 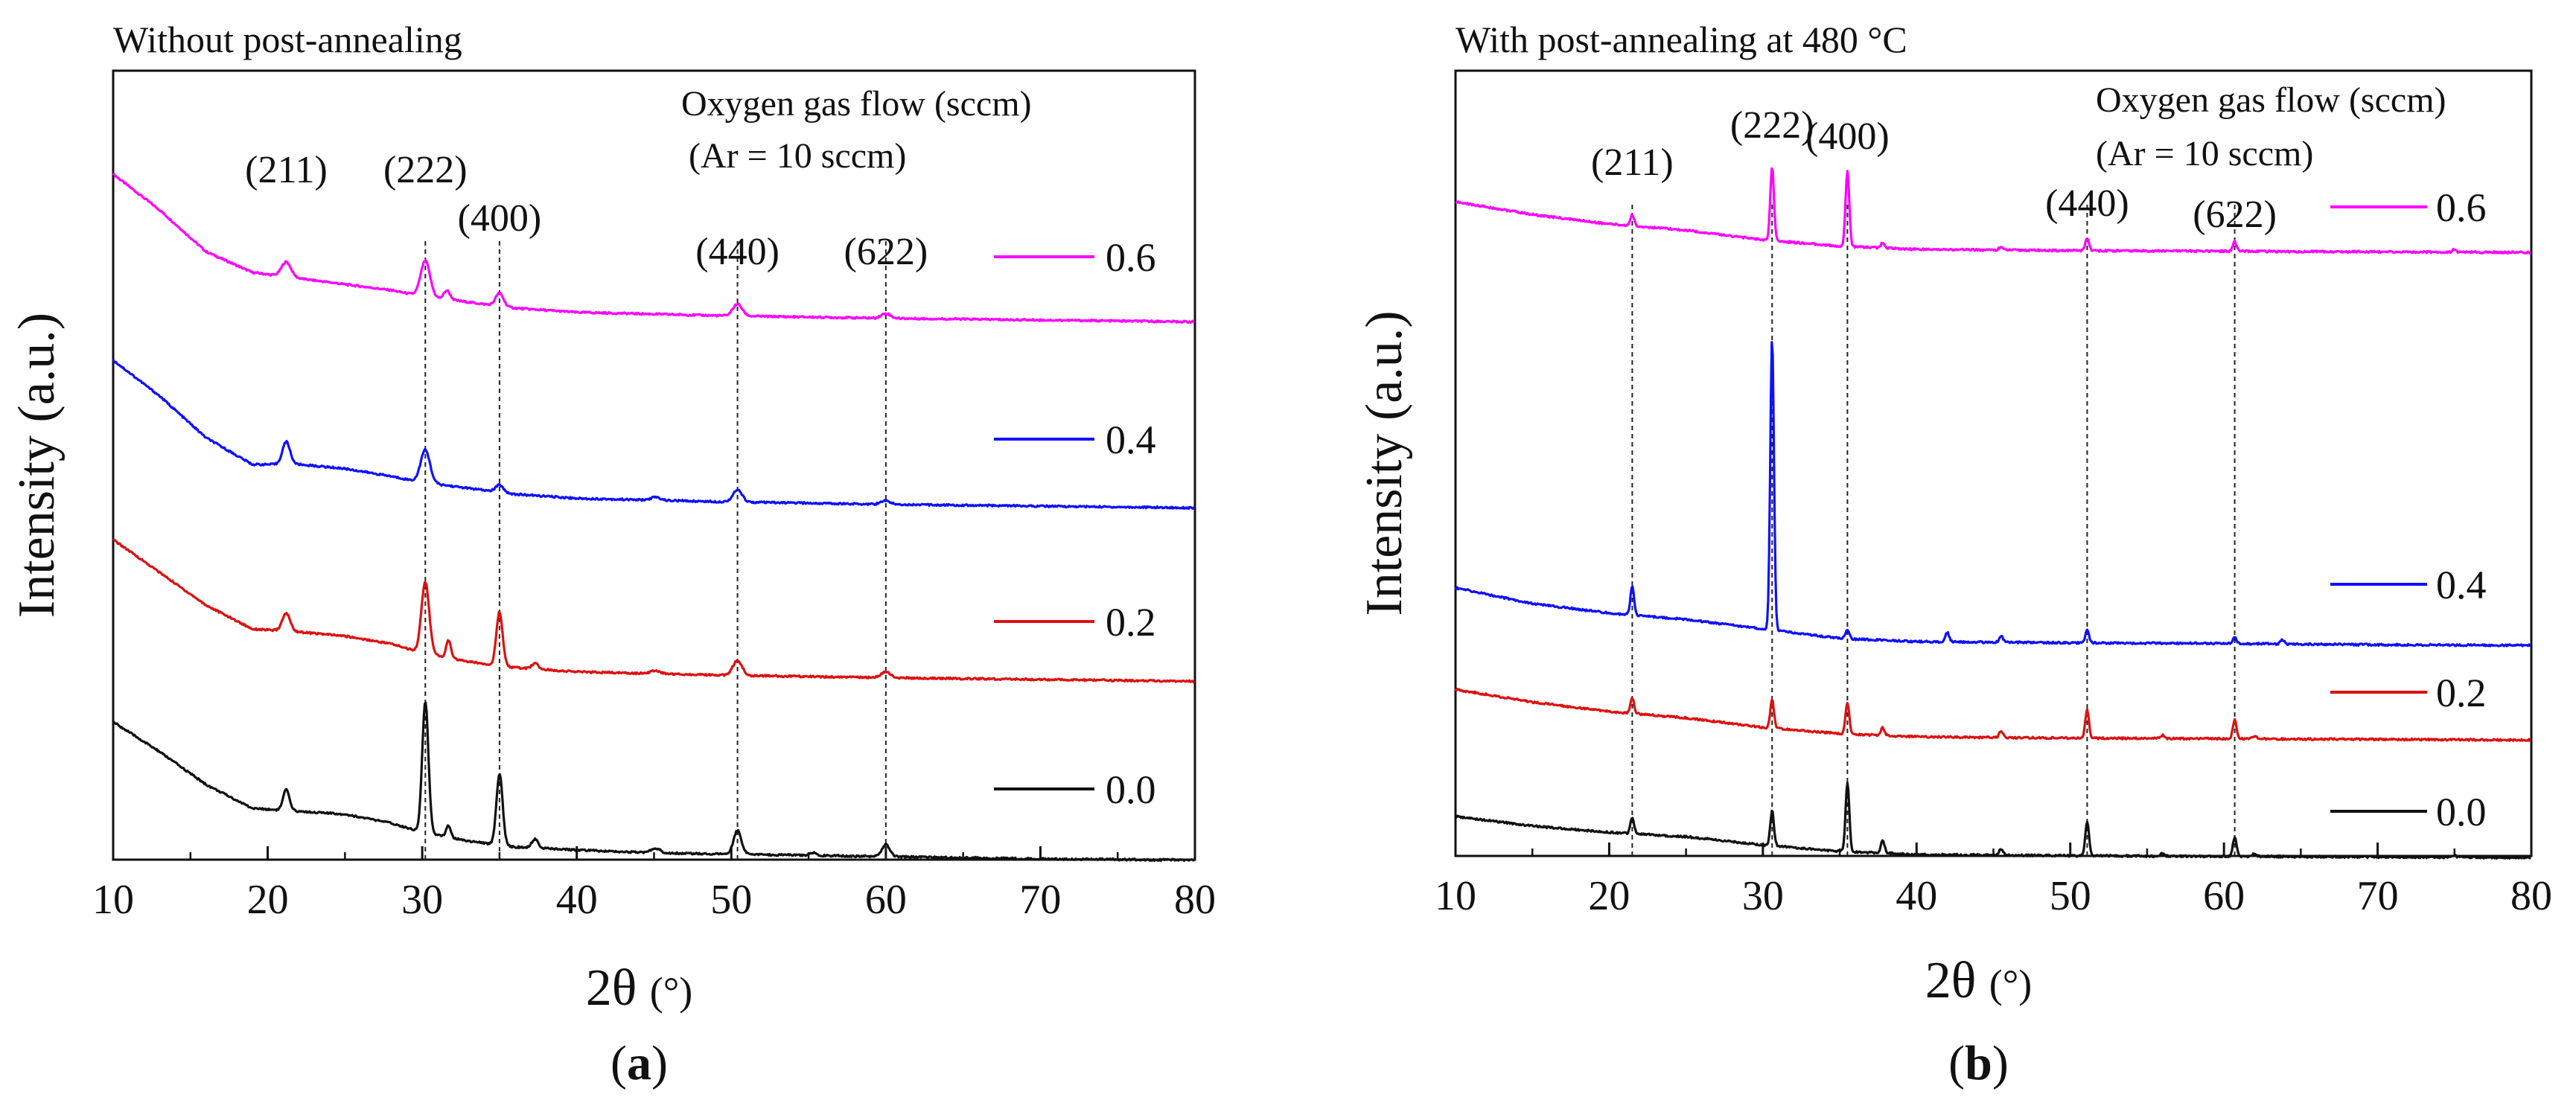 I want to click on panel-title: With post-annealing at 480 °C, so click(x=1682, y=39).